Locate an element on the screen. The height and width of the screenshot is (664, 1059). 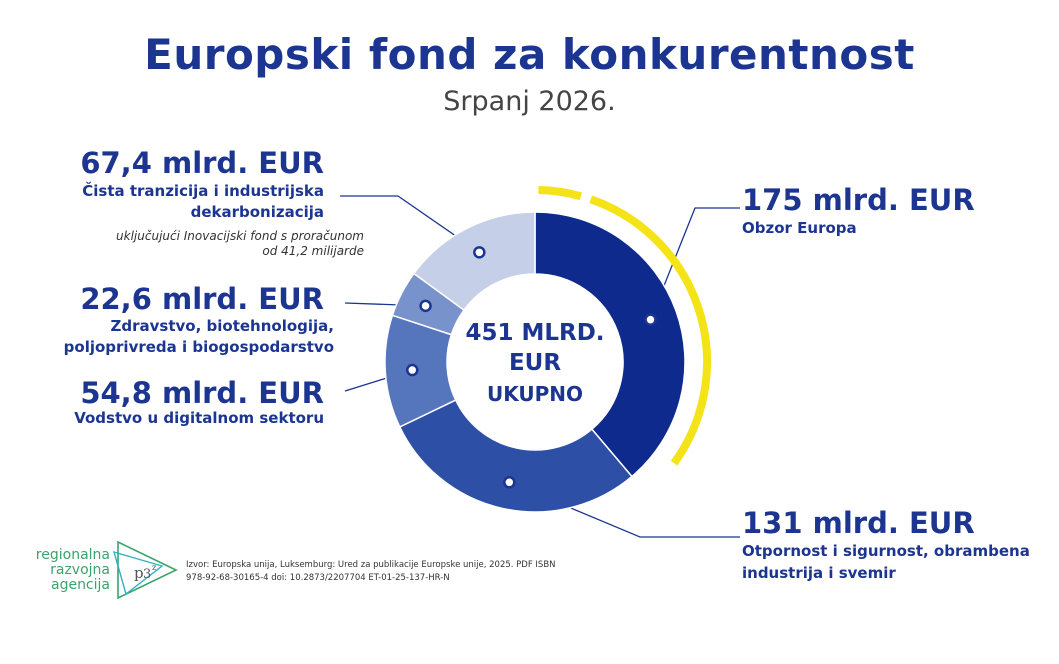
marker-obzor is located at coordinates (650, 319).